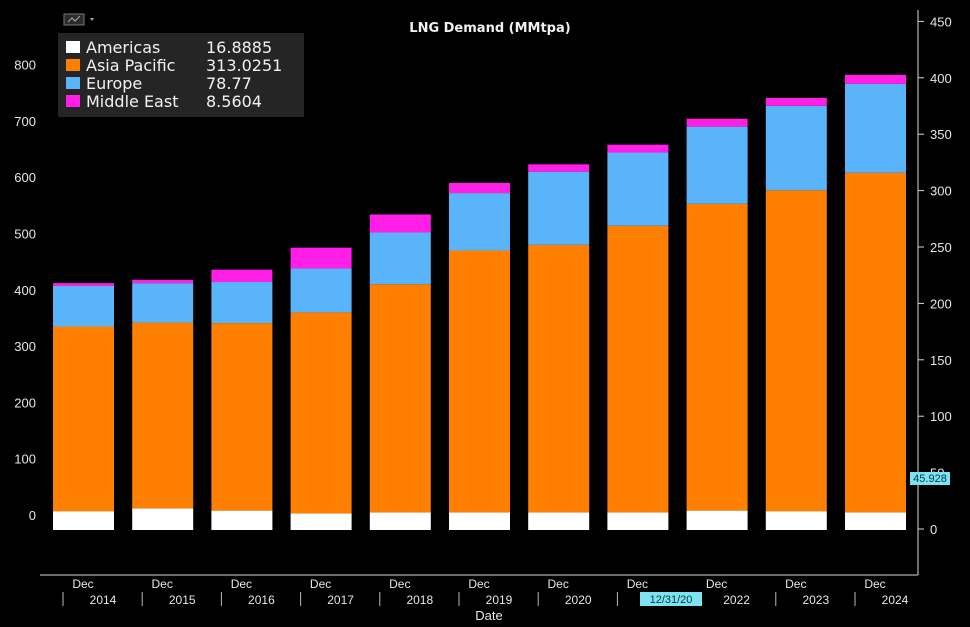  I want to click on bar-middle-east-2019, so click(479, 188).